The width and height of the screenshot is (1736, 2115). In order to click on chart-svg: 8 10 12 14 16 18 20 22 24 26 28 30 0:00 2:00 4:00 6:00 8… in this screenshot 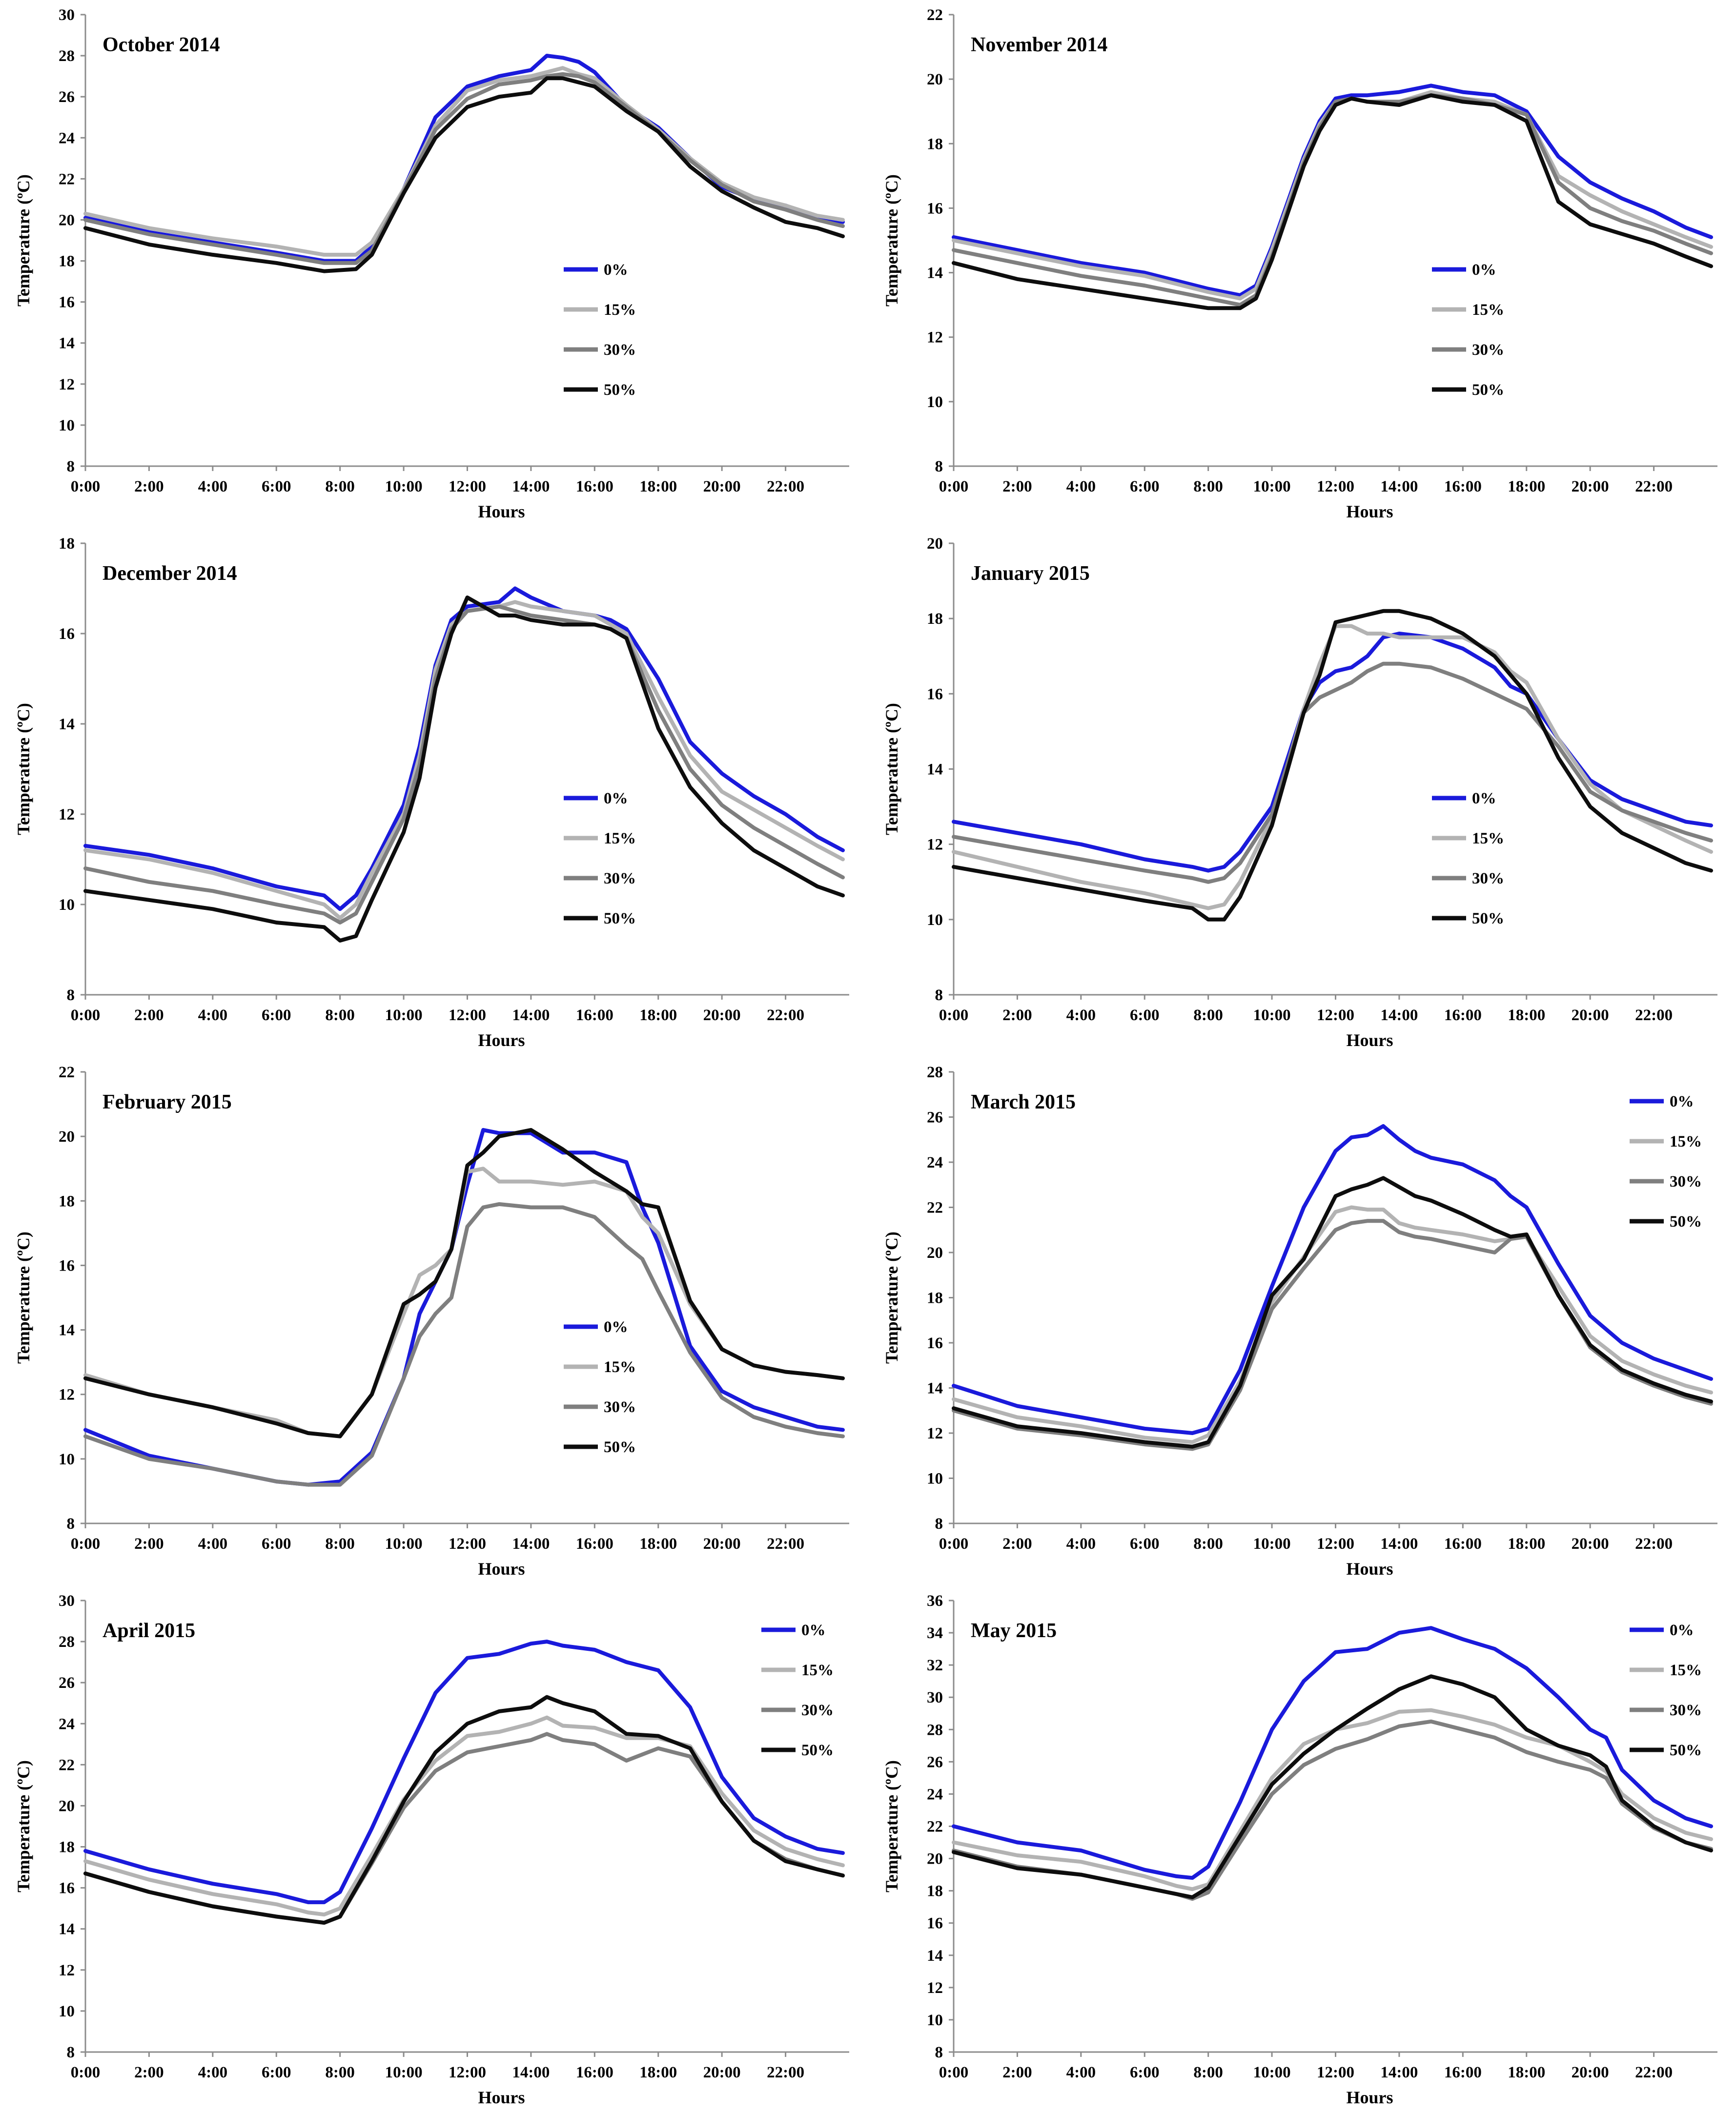, I will do `click(431, 1849)`.